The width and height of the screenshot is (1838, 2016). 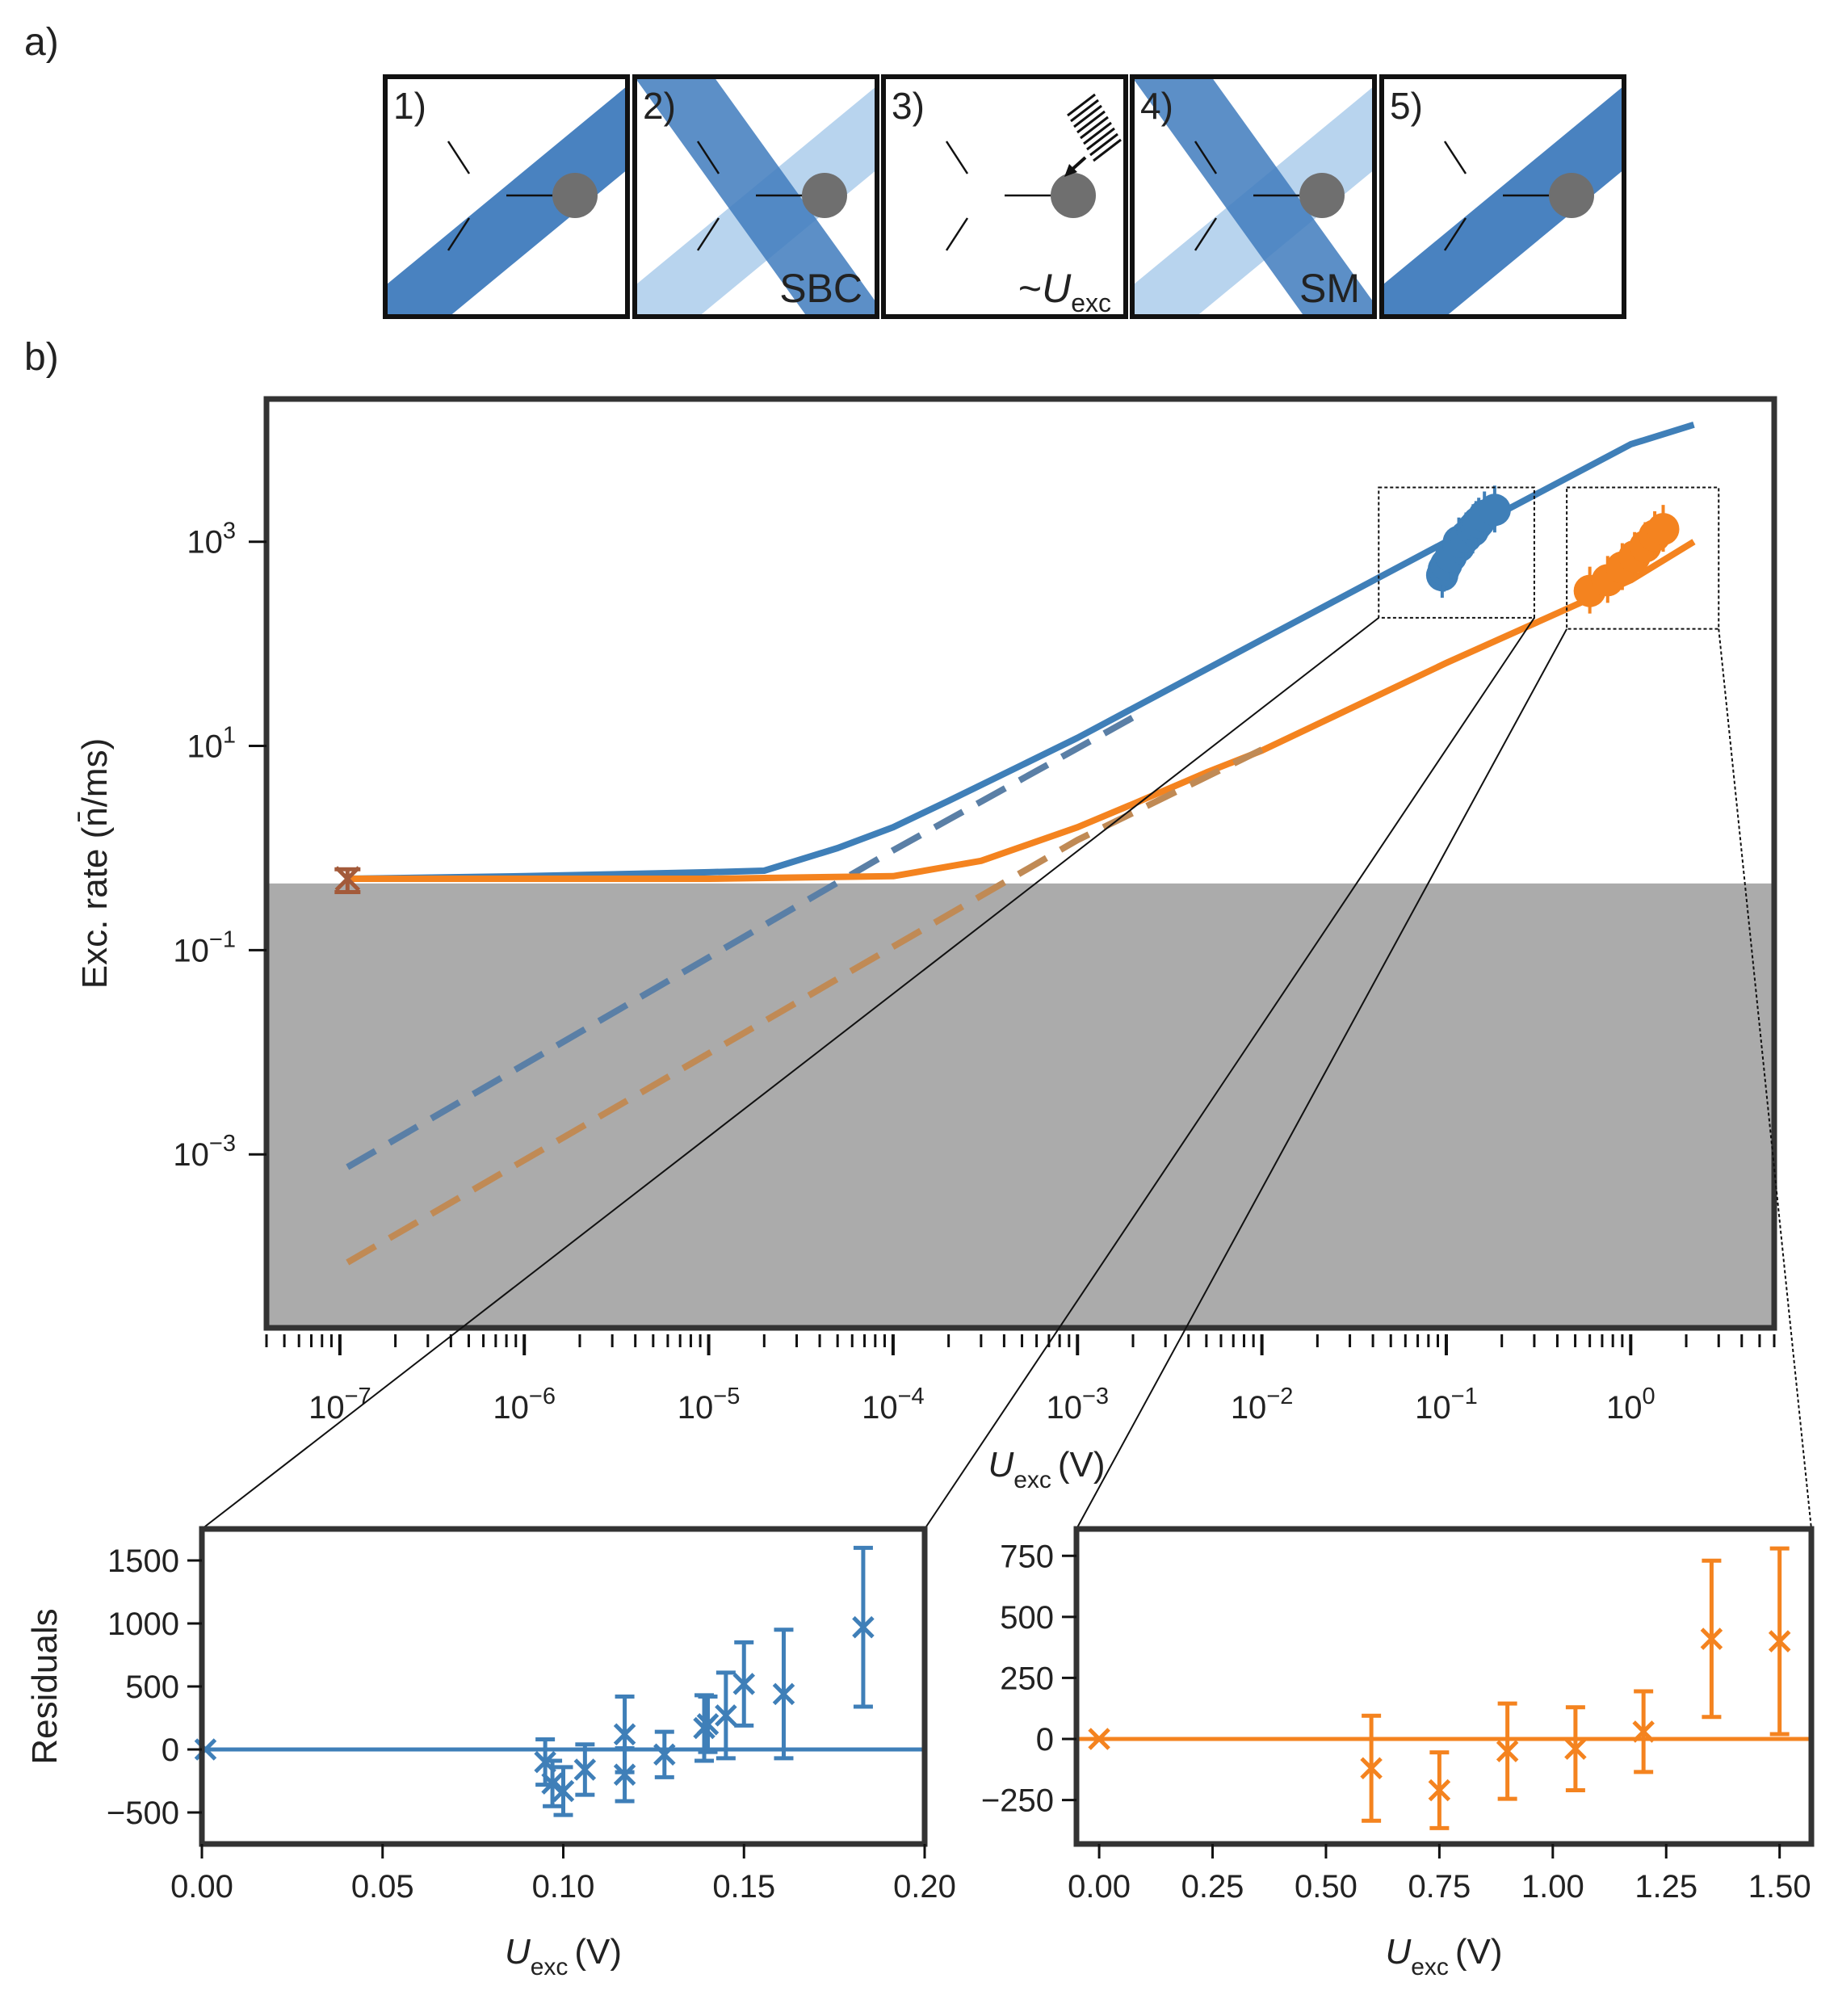 I want to click on x-tick-label: 10⁻⁷, so click(x=339, y=1405).